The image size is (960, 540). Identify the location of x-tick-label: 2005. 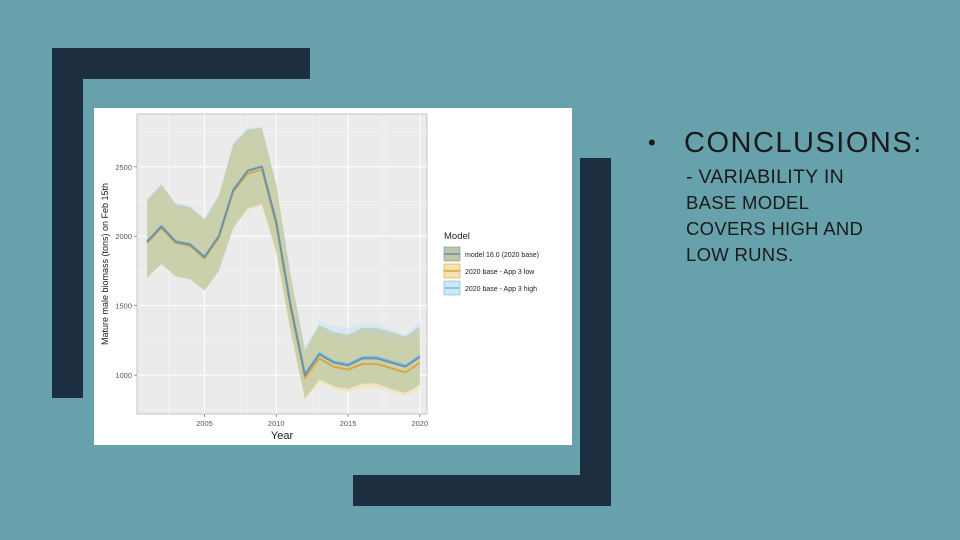
(204, 423).